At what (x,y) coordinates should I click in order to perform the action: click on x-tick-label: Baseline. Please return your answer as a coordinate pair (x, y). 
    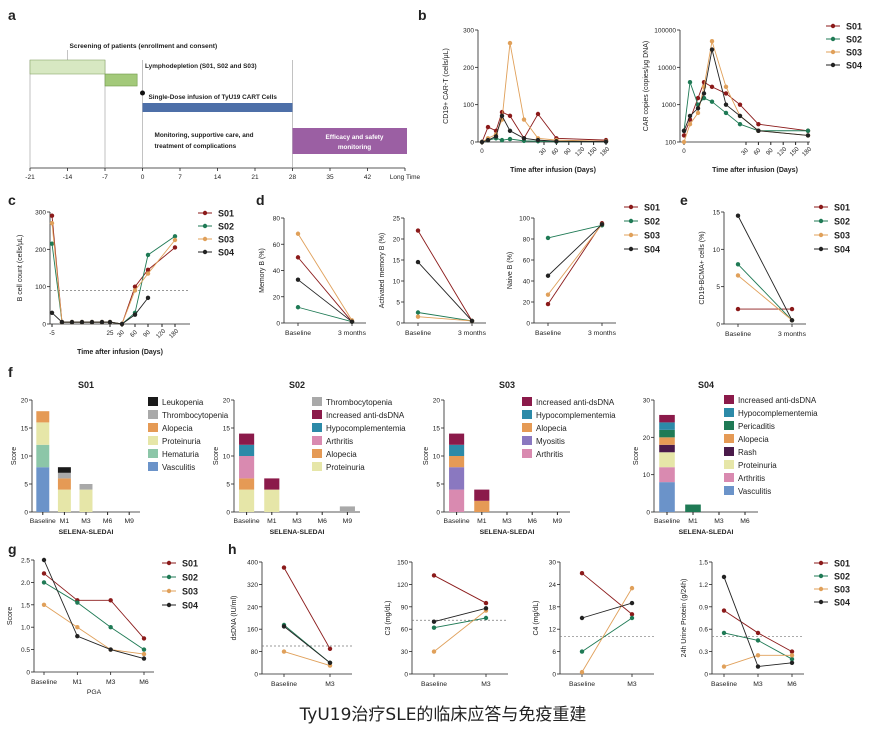
    Looking at the image, I should click on (284, 684).